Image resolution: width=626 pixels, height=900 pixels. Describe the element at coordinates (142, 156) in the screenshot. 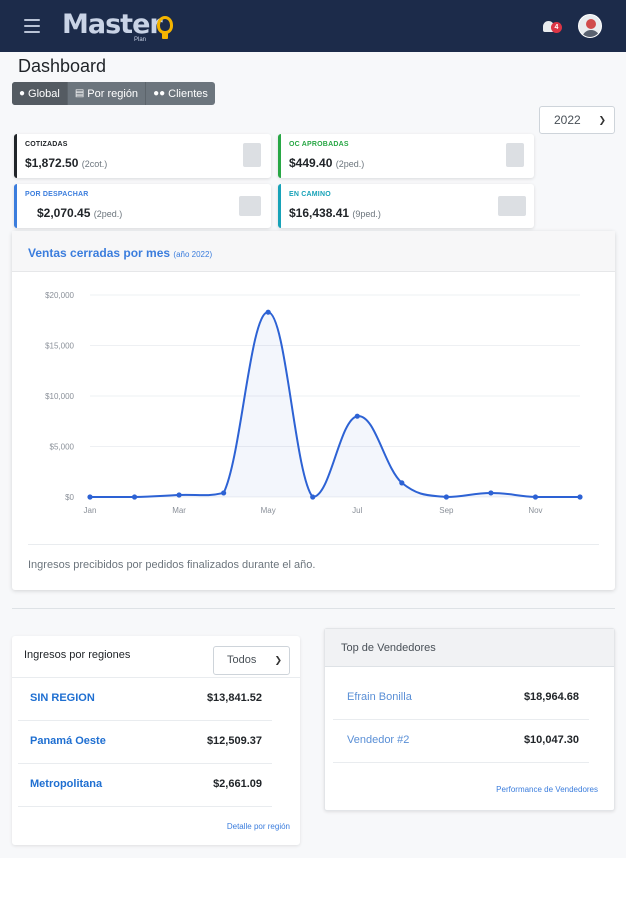

I see `stat-card-cotizadas: COTIZADAS $1,872.50 (2cot.)` at that location.